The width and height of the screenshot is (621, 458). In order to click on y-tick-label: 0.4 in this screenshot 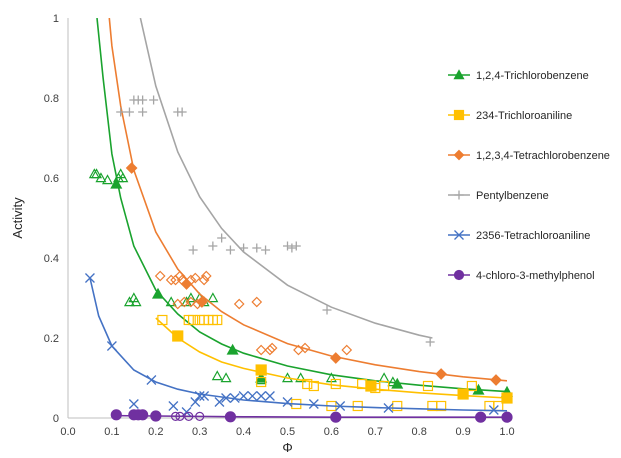, I will do `click(51, 259)`.